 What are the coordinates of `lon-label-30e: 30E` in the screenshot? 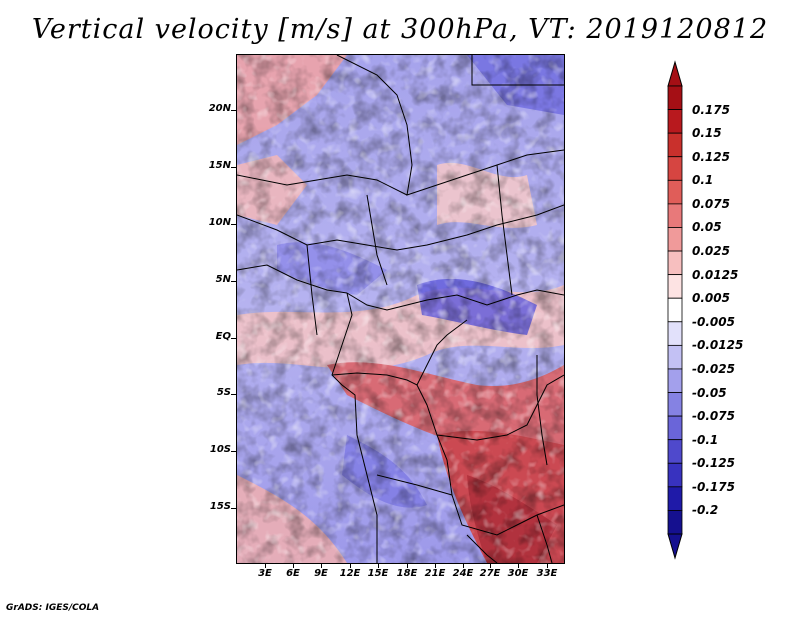 It's located at (518, 573).